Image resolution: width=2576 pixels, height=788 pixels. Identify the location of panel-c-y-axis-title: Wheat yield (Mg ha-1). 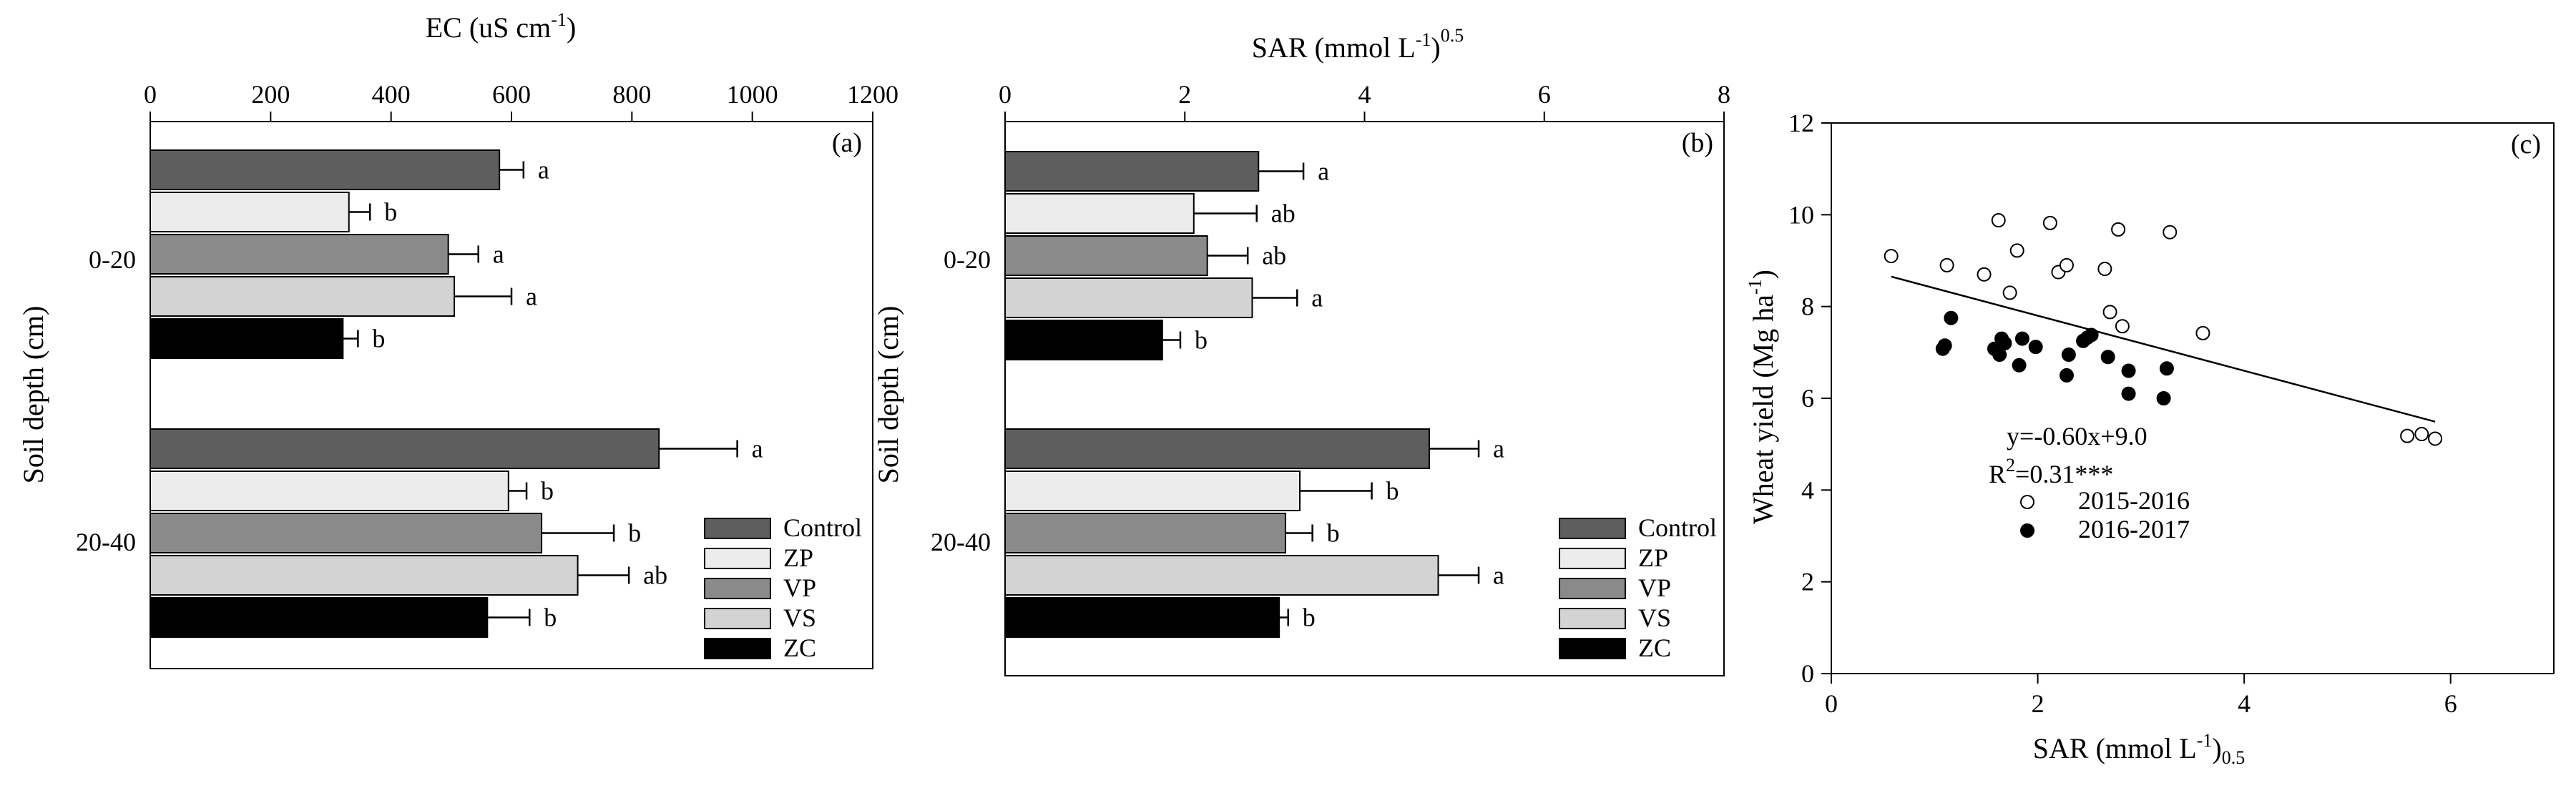
(1762, 397).